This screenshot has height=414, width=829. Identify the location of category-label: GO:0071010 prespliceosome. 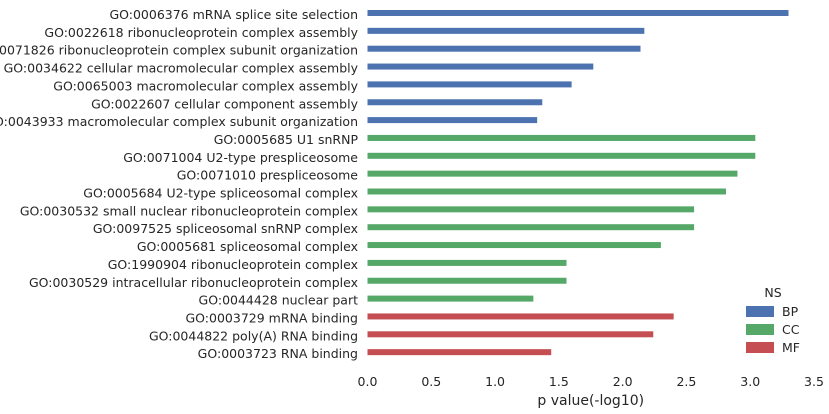
(268, 175).